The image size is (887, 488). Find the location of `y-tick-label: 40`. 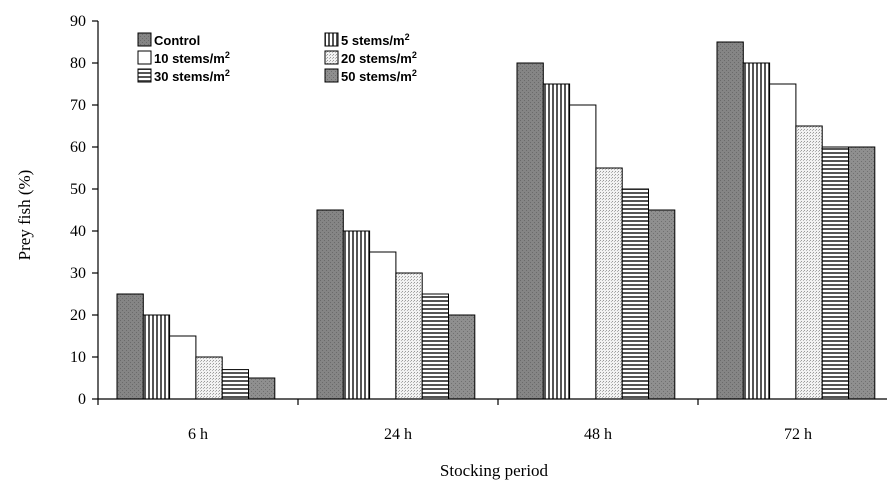

y-tick-label: 40 is located at coordinates (78, 231).